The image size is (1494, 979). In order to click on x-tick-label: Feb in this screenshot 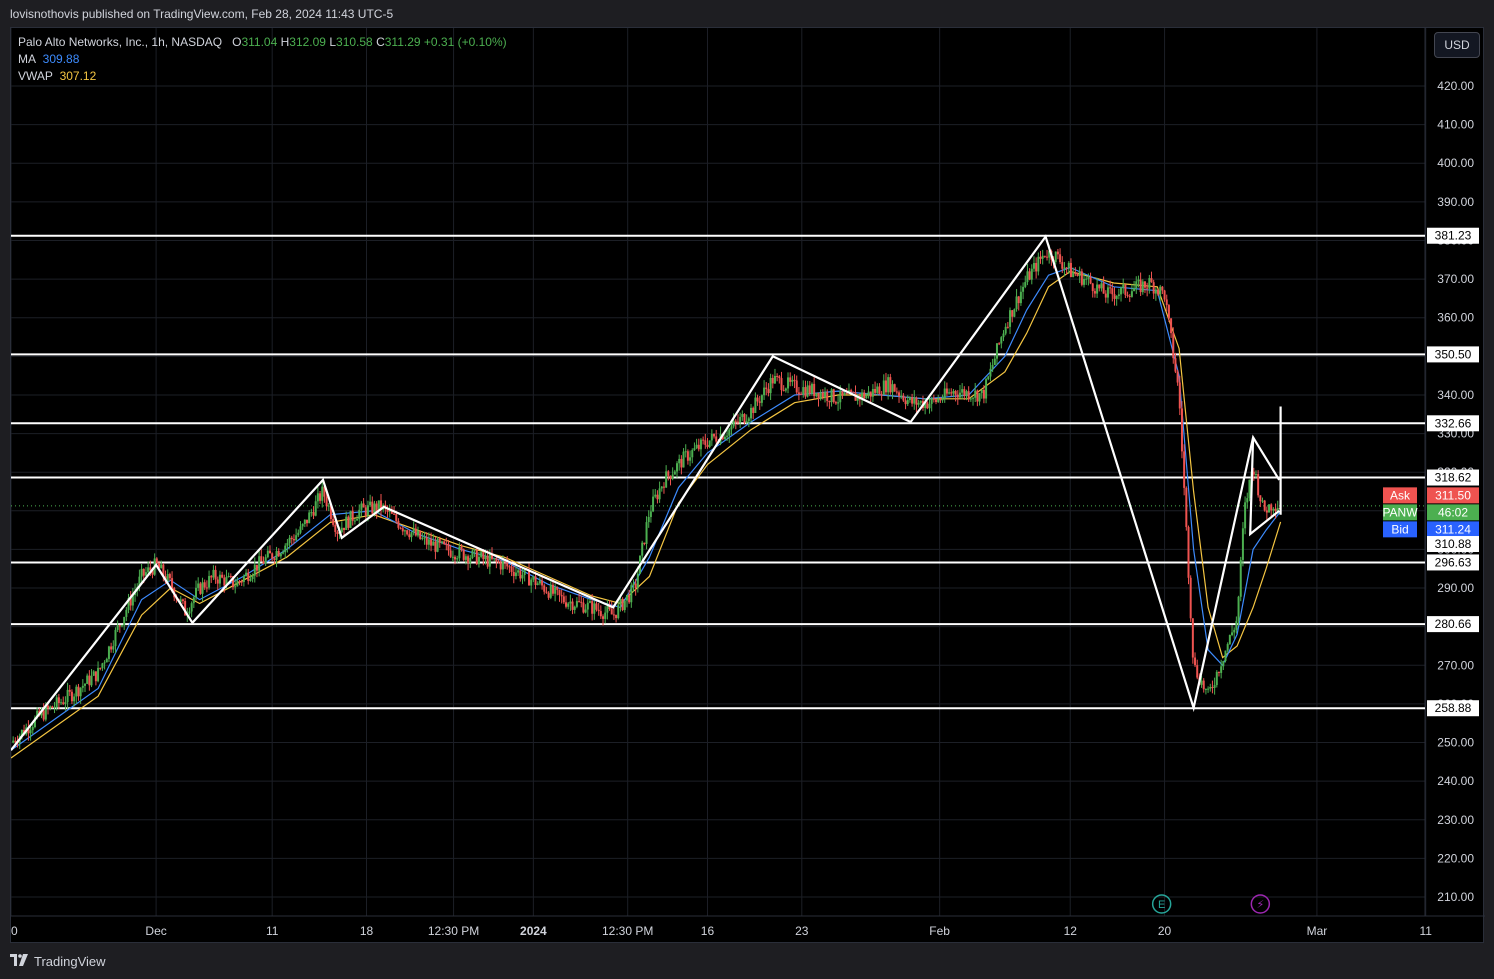, I will do `click(939, 931)`.